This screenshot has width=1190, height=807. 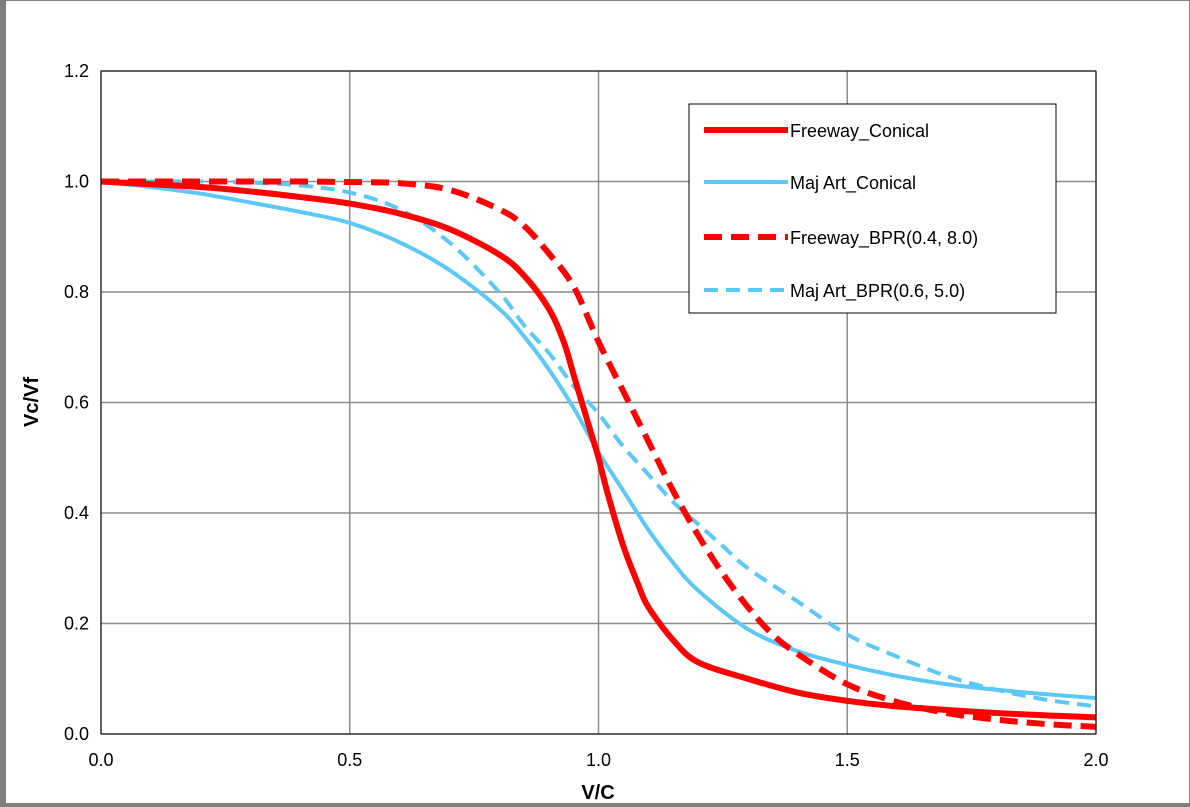 I want to click on x-axis-title: V/C, so click(x=597, y=793).